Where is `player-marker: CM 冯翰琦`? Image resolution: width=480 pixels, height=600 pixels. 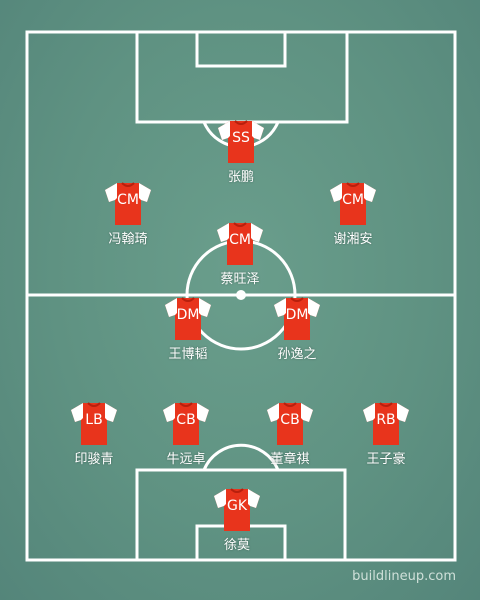
player-marker: CM 冯翰琦 is located at coordinates (128, 213).